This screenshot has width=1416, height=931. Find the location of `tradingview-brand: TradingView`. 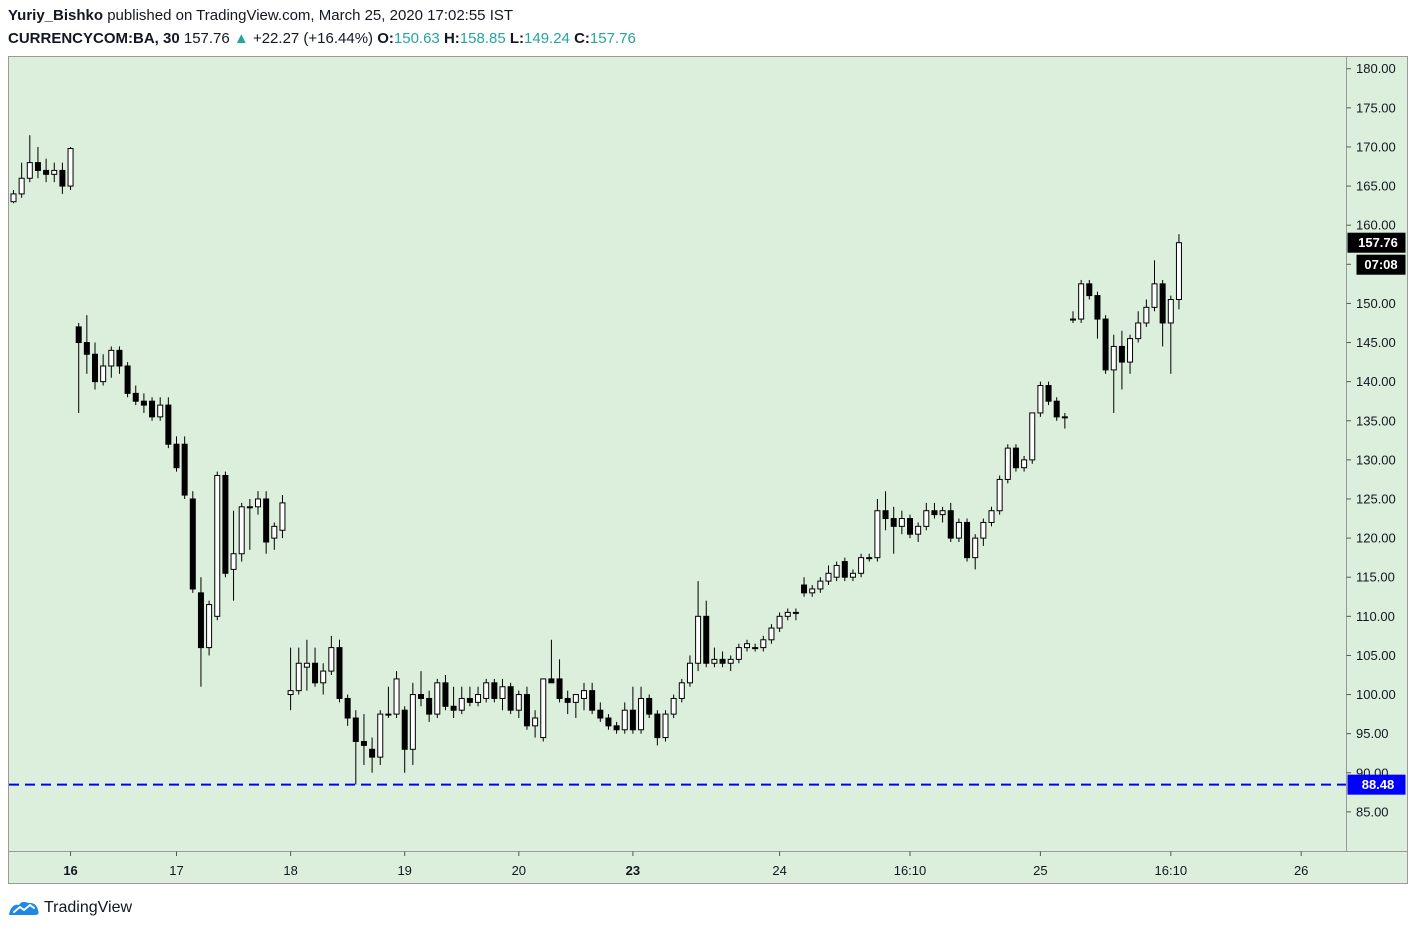

tradingview-brand: TradingView is located at coordinates (88, 907).